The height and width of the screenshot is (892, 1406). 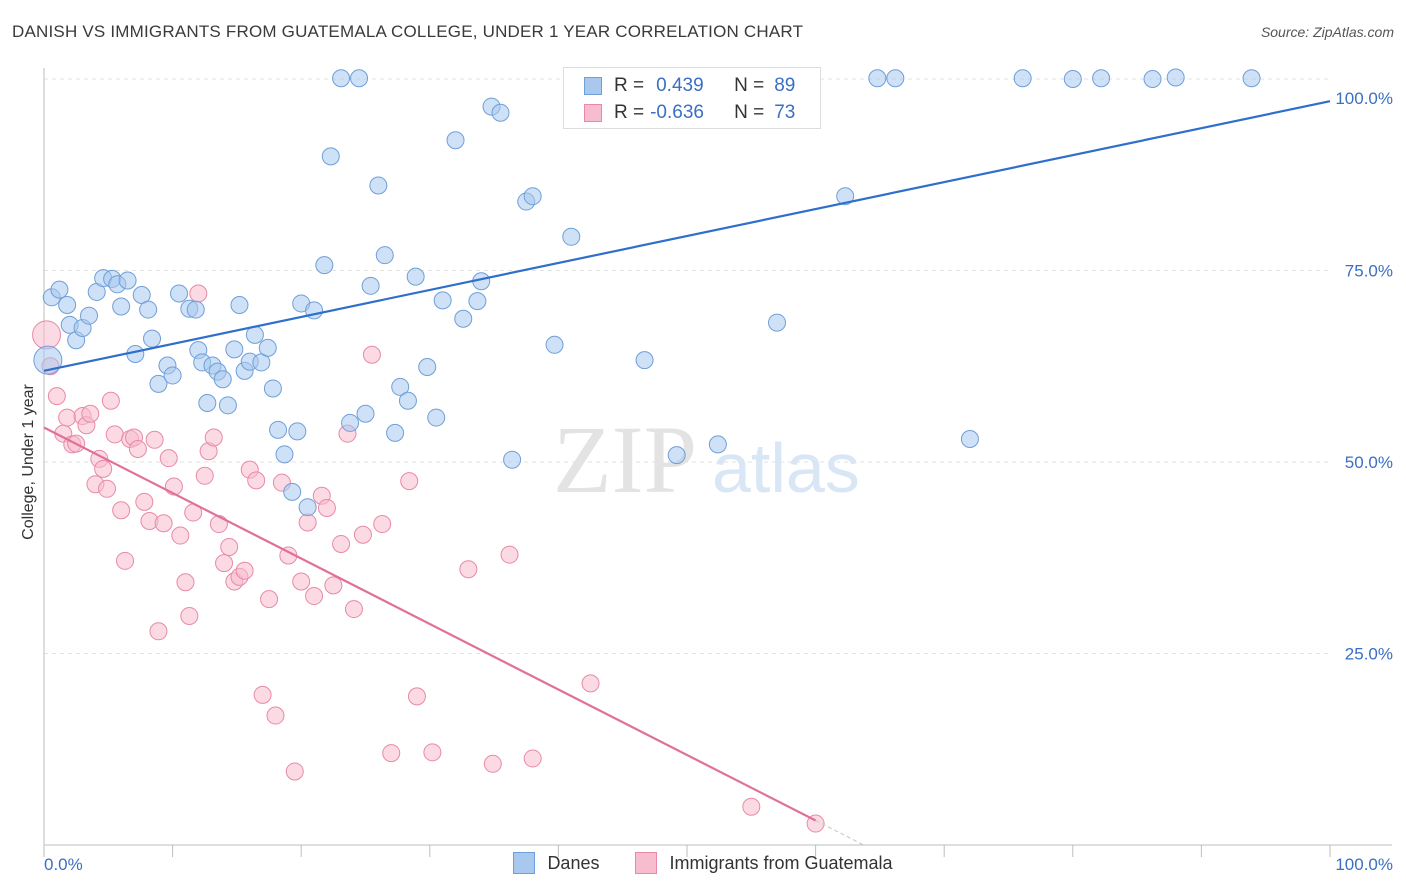 What do you see at coordinates (629, 85) in the screenshot?
I see `r-label: R =` at bounding box center [629, 85].